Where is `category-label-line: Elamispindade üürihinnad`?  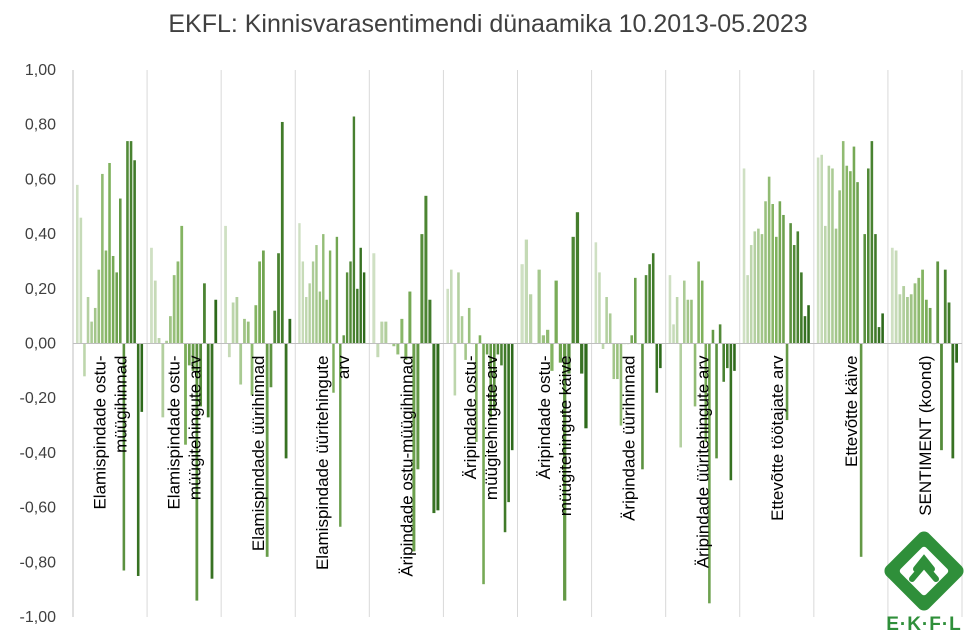 category-label-line: Elamispindade üürihinnad is located at coordinates (258, 454).